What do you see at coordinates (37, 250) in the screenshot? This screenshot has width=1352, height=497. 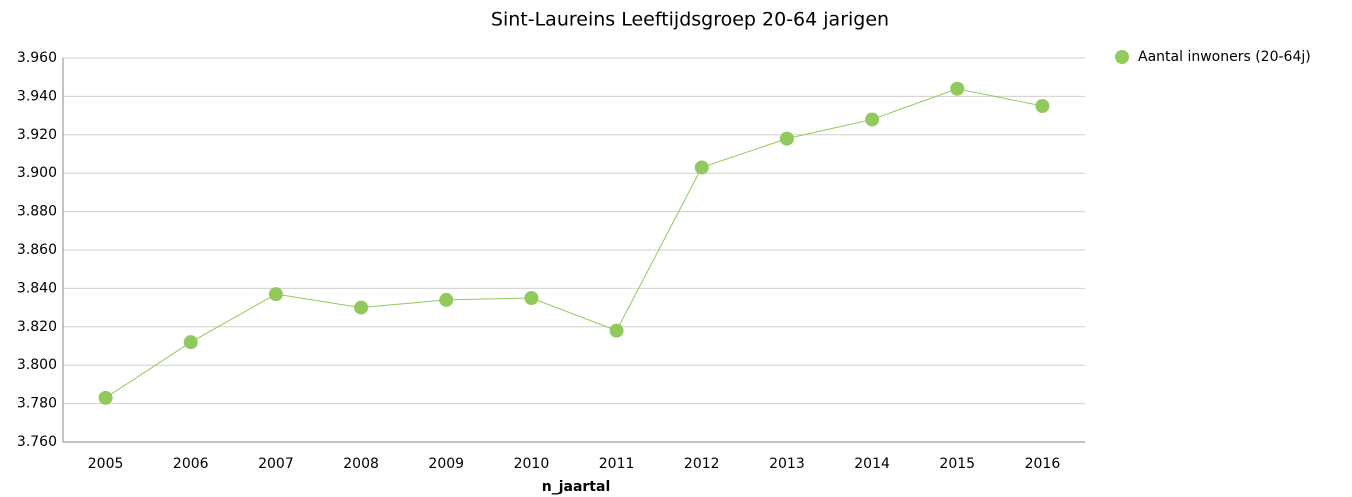 I see `y-tick-label: 3.860` at bounding box center [37, 250].